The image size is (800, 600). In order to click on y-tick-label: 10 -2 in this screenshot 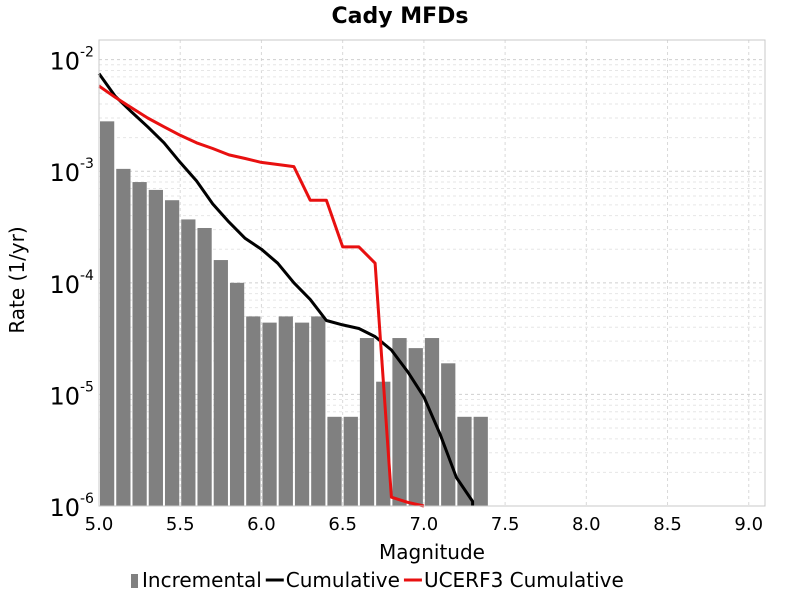, I will do `click(71, 60)`.